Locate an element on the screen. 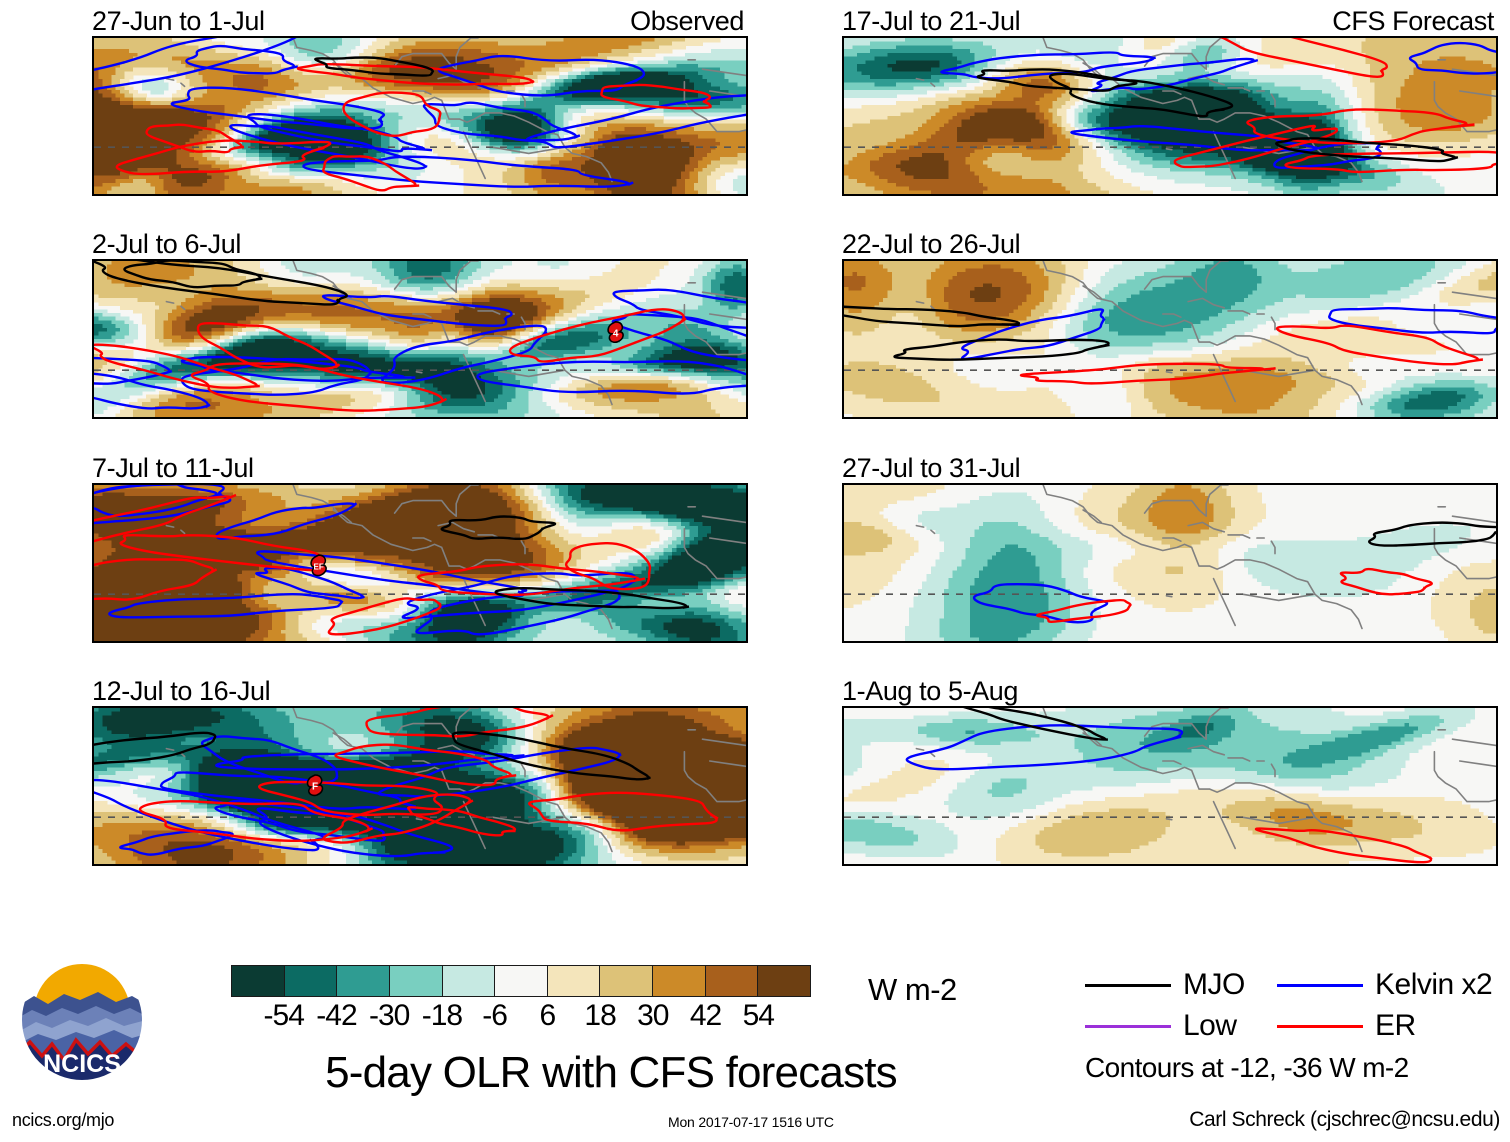 The height and width of the screenshot is (1142, 1510). logo-text: NCICS is located at coordinates (82, 1064).